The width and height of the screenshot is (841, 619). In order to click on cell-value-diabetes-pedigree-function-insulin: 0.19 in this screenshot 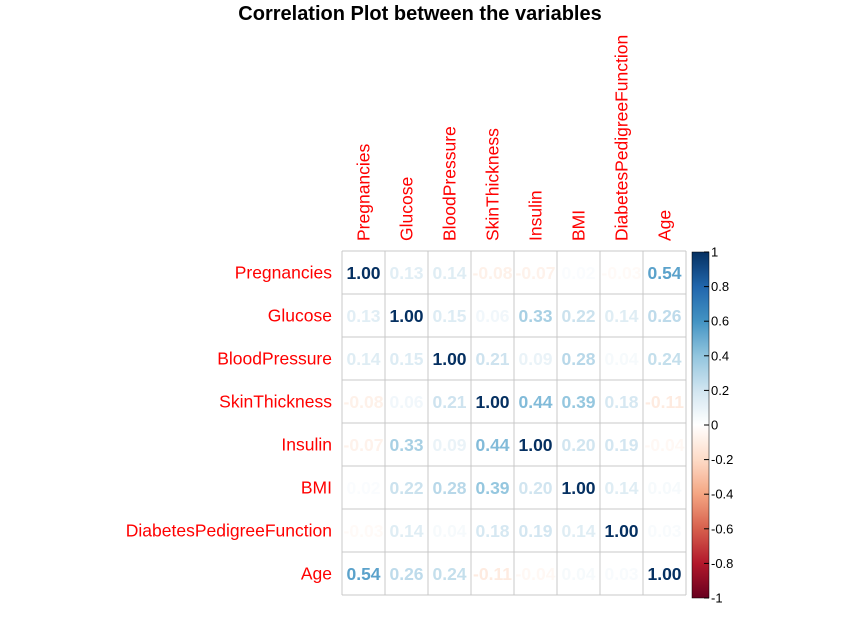, I will do `click(535, 531)`.